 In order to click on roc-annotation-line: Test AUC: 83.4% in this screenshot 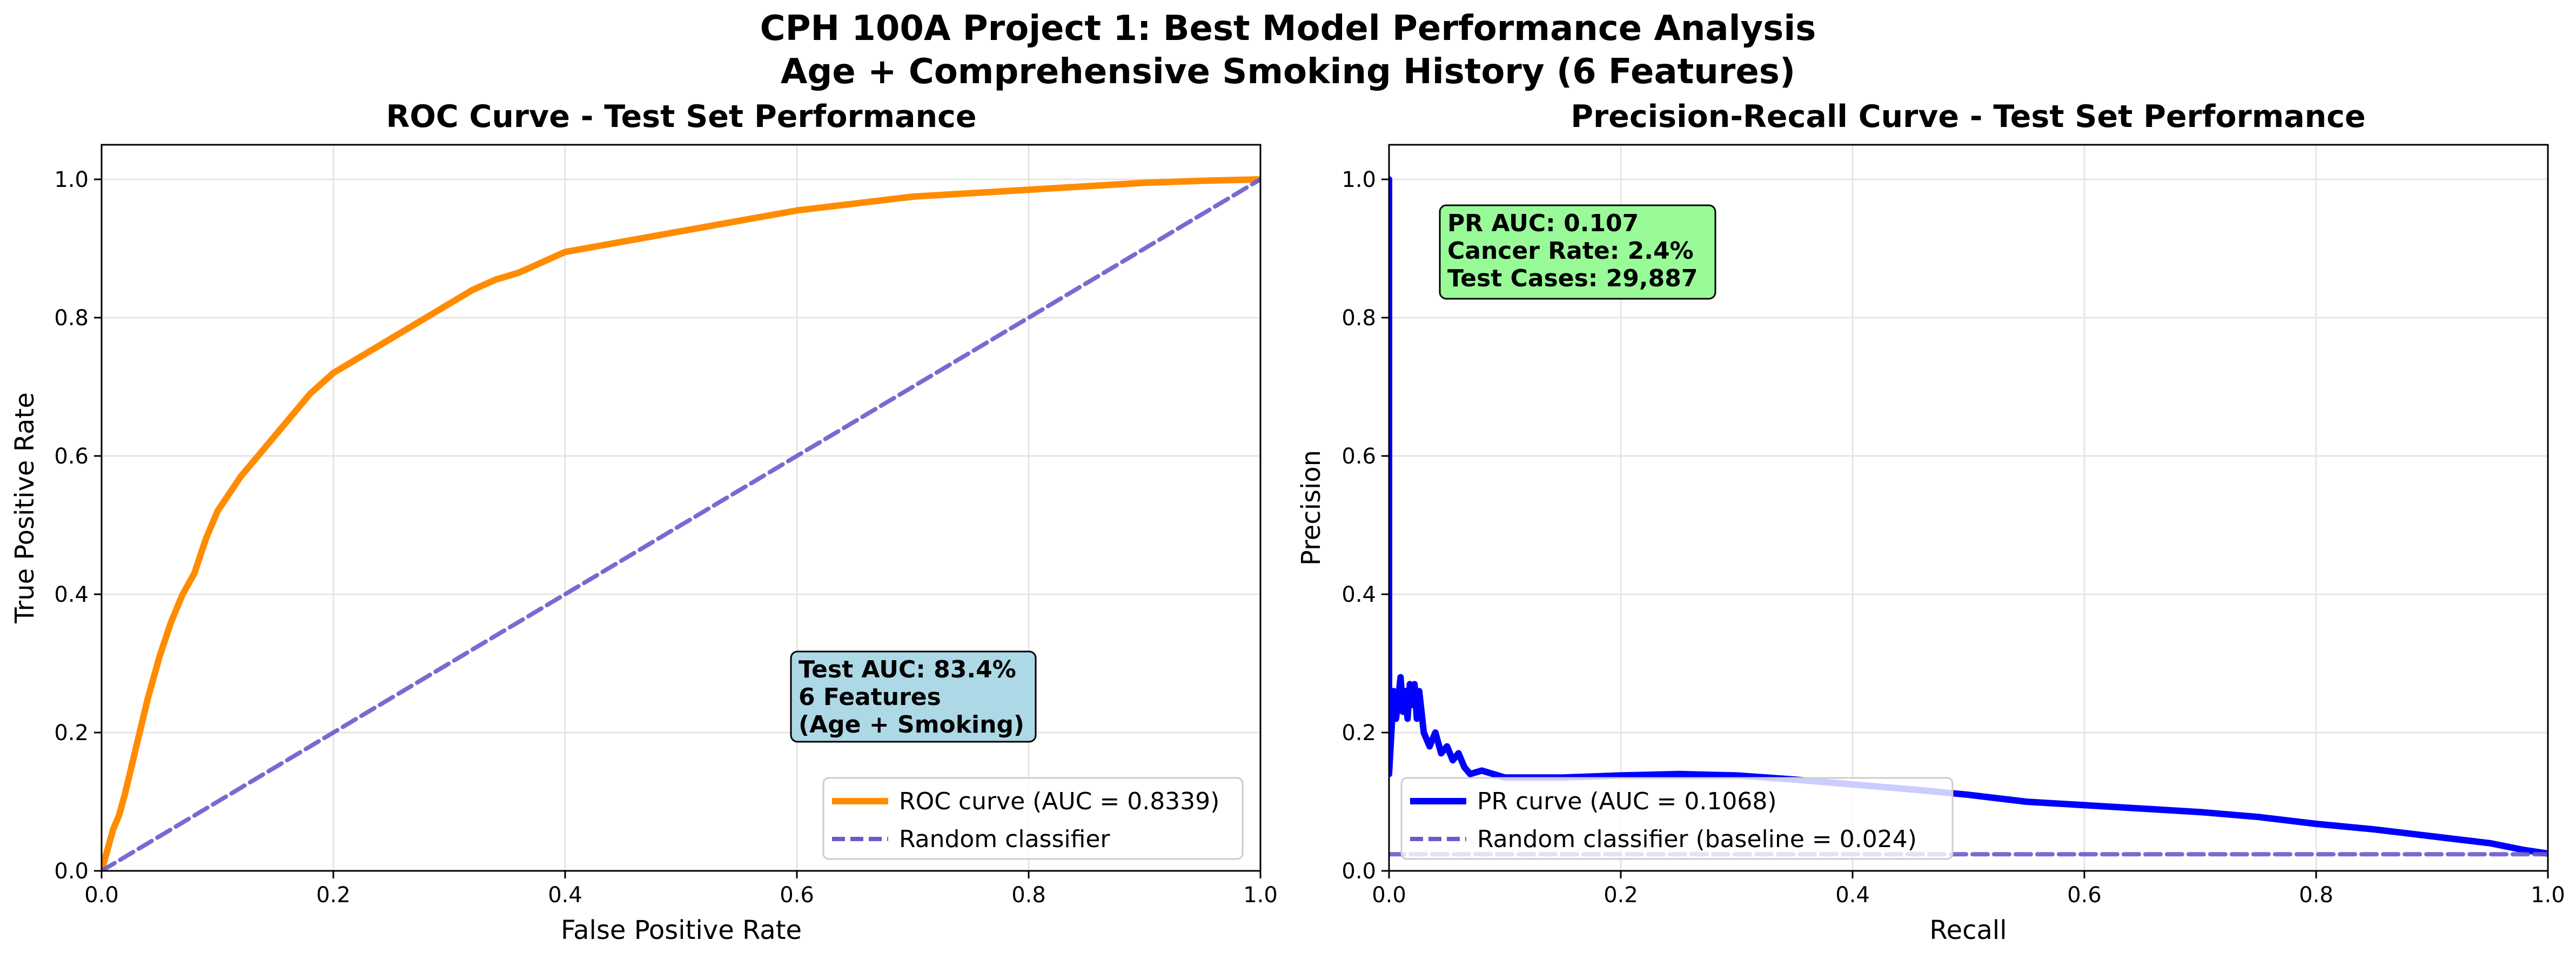, I will do `click(908, 669)`.